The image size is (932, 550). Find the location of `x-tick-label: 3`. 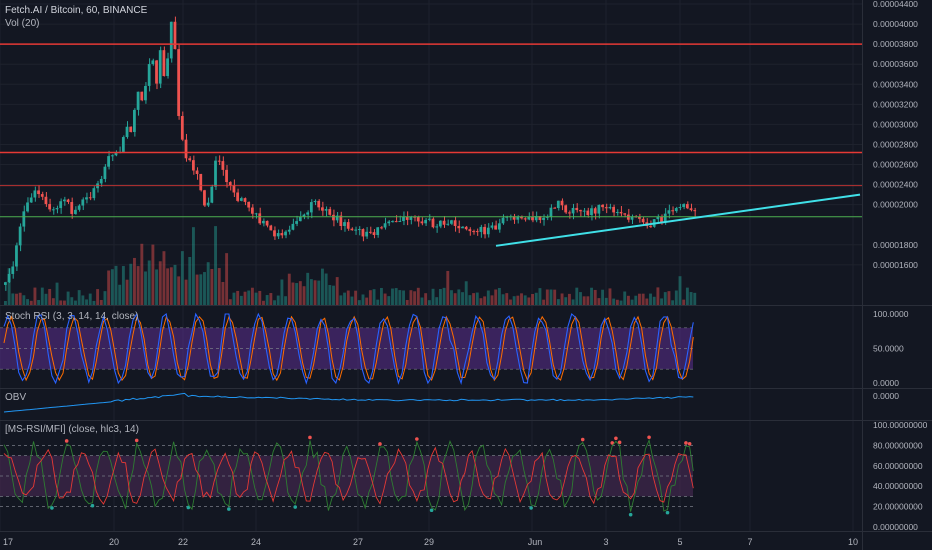

x-tick-label: 3 is located at coordinates (605, 542).